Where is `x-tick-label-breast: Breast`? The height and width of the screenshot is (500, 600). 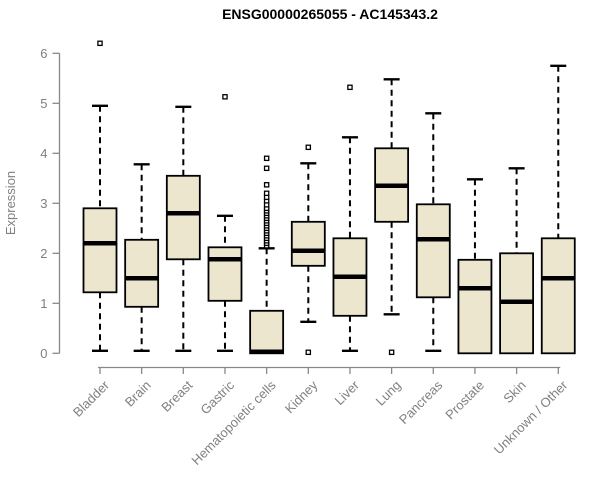 x-tick-label-breast: Breast is located at coordinates (176, 395).